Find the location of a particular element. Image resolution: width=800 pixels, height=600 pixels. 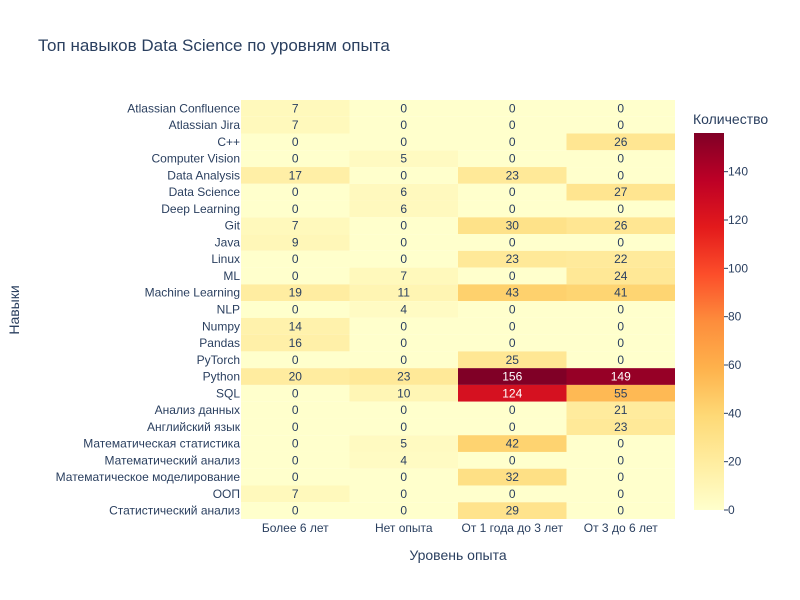

colorbar is located at coordinates (709, 321).